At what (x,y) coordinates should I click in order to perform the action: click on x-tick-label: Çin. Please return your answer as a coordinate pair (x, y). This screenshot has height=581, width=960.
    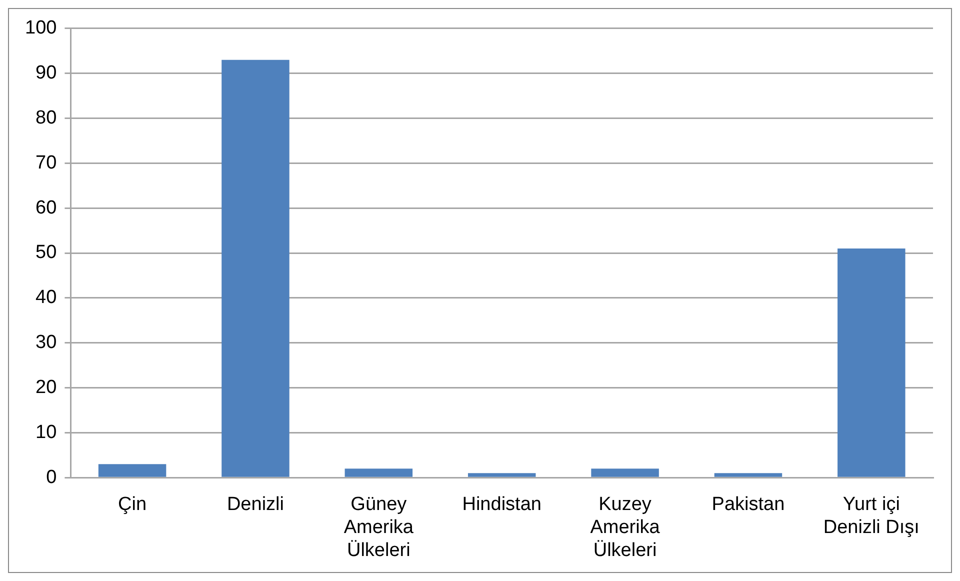
    Looking at the image, I should click on (132, 505).